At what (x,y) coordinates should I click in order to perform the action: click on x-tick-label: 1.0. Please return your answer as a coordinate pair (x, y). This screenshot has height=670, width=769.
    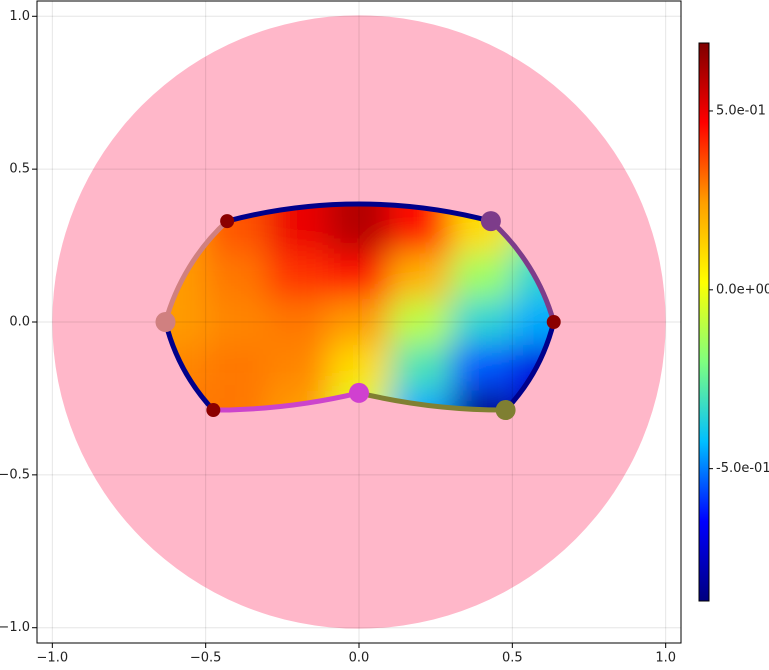
    Looking at the image, I should click on (665, 658).